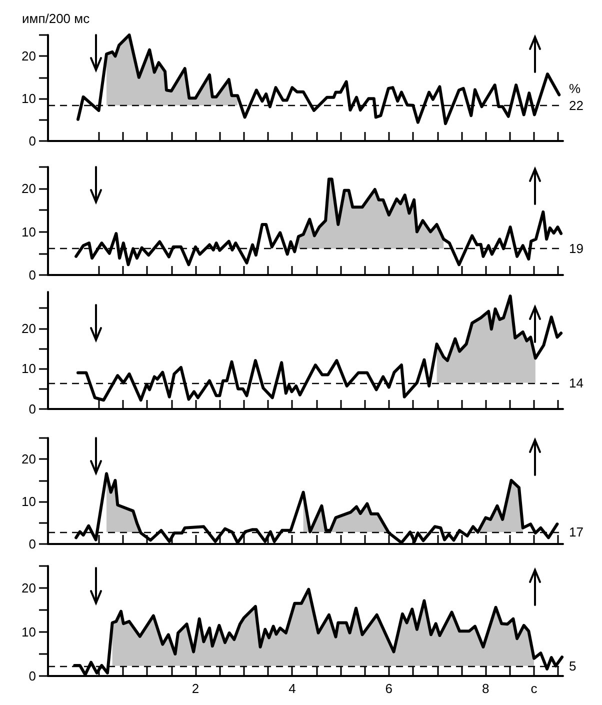 The width and height of the screenshot is (602, 705). Describe the element at coordinates (576, 248) in the screenshot. I see `text: 19` at that location.